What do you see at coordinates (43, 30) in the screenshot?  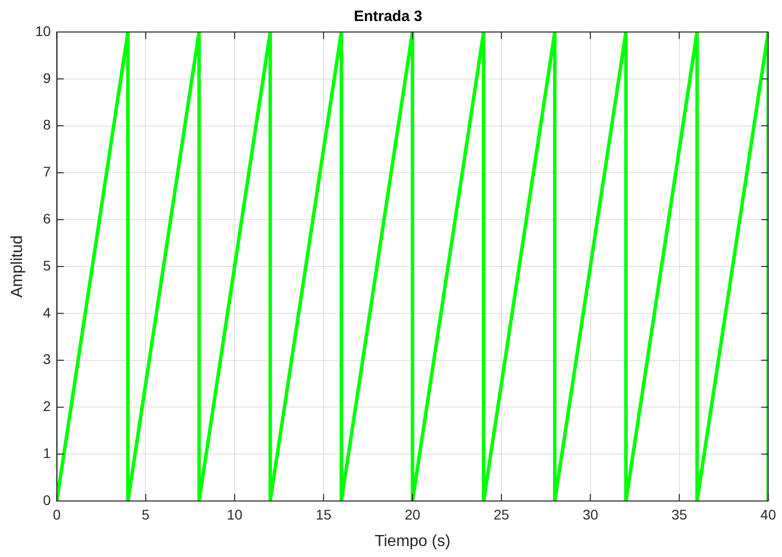 I see `y-tick-label: 10` at bounding box center [43, 30].